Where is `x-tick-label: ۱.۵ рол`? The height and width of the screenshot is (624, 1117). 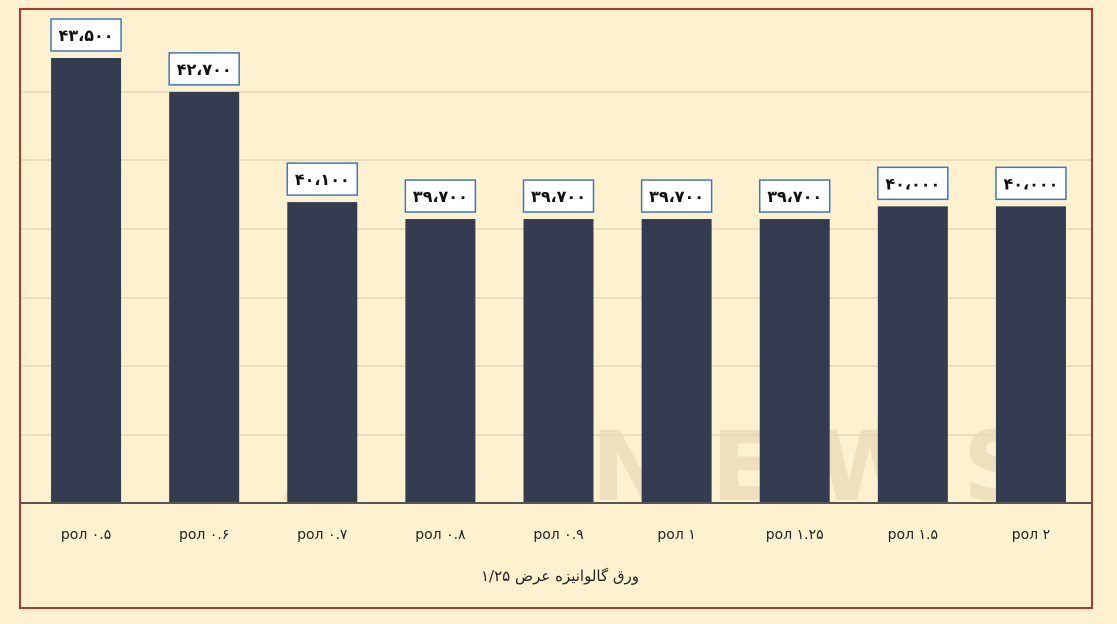 x-tick-label: ۱.۵ рол is located at coordinates (913, 535).